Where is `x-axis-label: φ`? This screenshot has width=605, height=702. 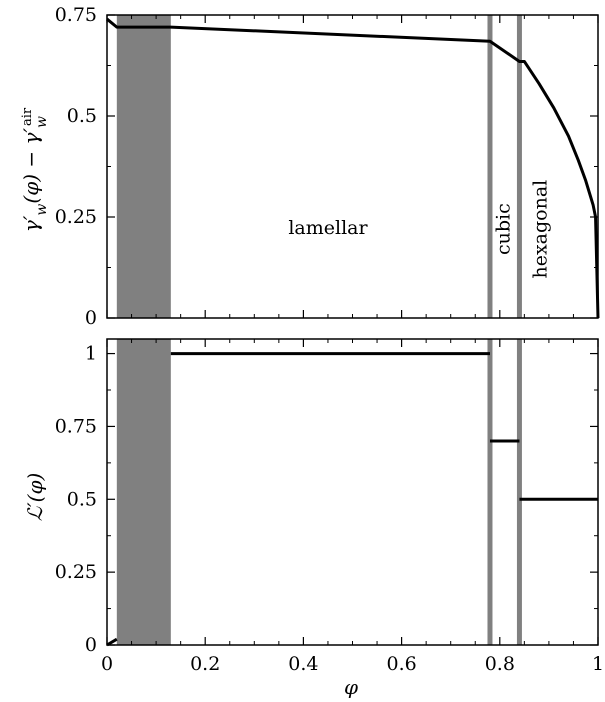
x-axis-label: φ is located at coordinates (351, 687).